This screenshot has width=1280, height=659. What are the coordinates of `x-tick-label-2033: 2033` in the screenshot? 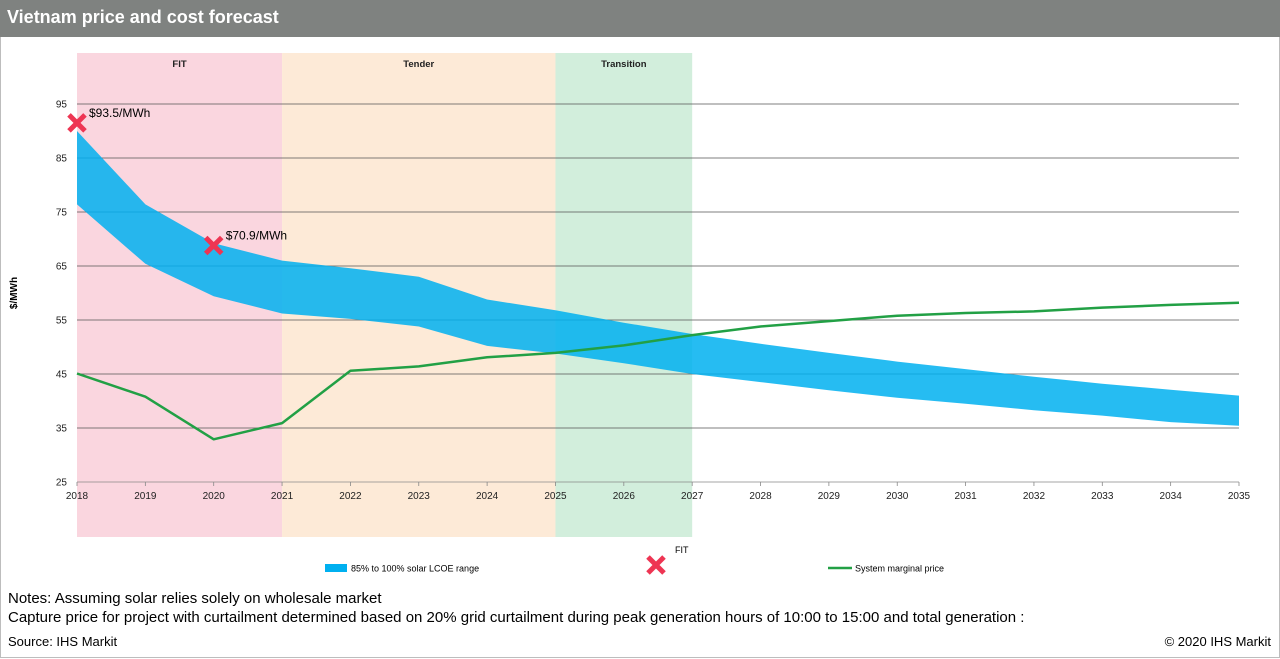 It's located at (1102, 496).